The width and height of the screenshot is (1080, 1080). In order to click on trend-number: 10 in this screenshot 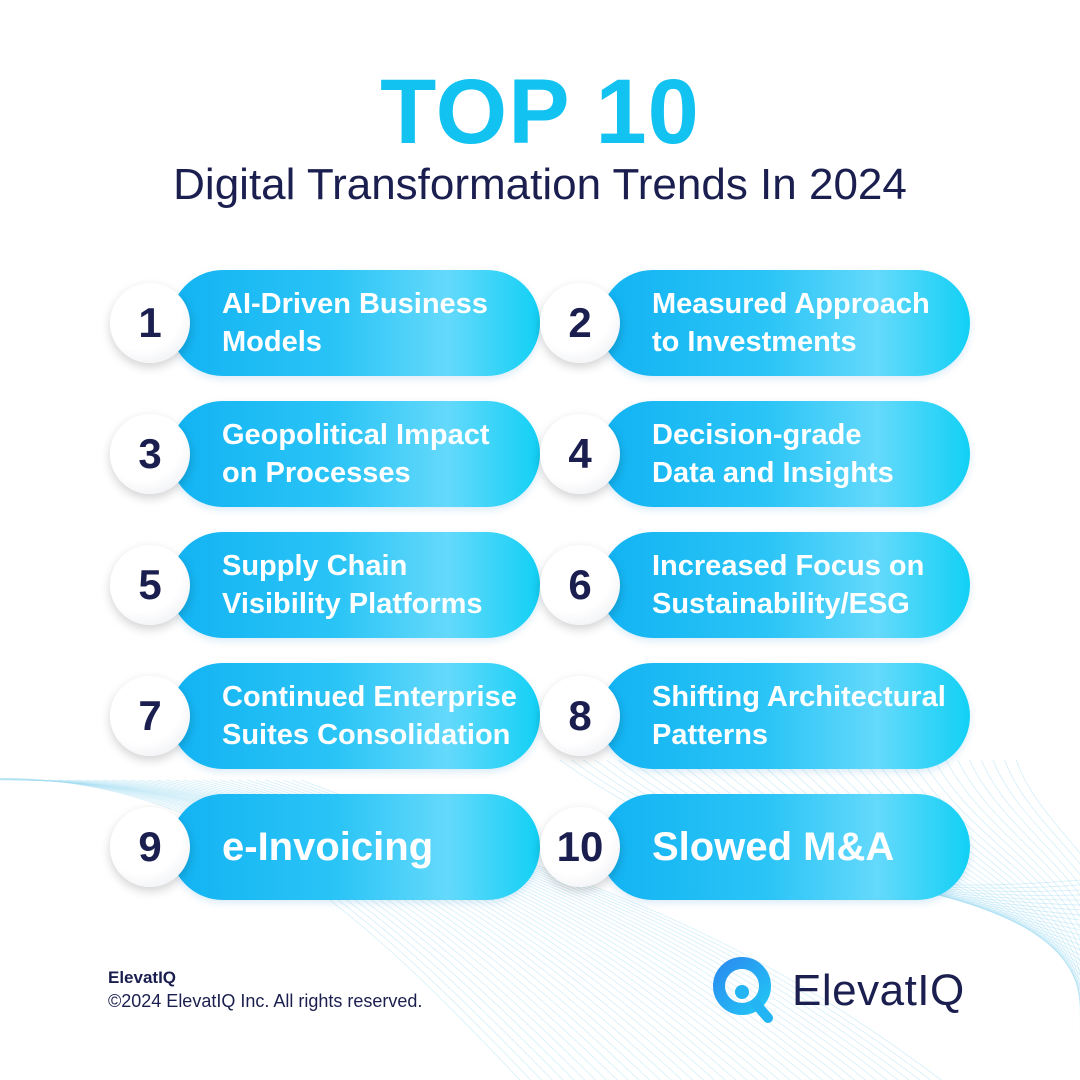, I will do `click(580, 847)`.